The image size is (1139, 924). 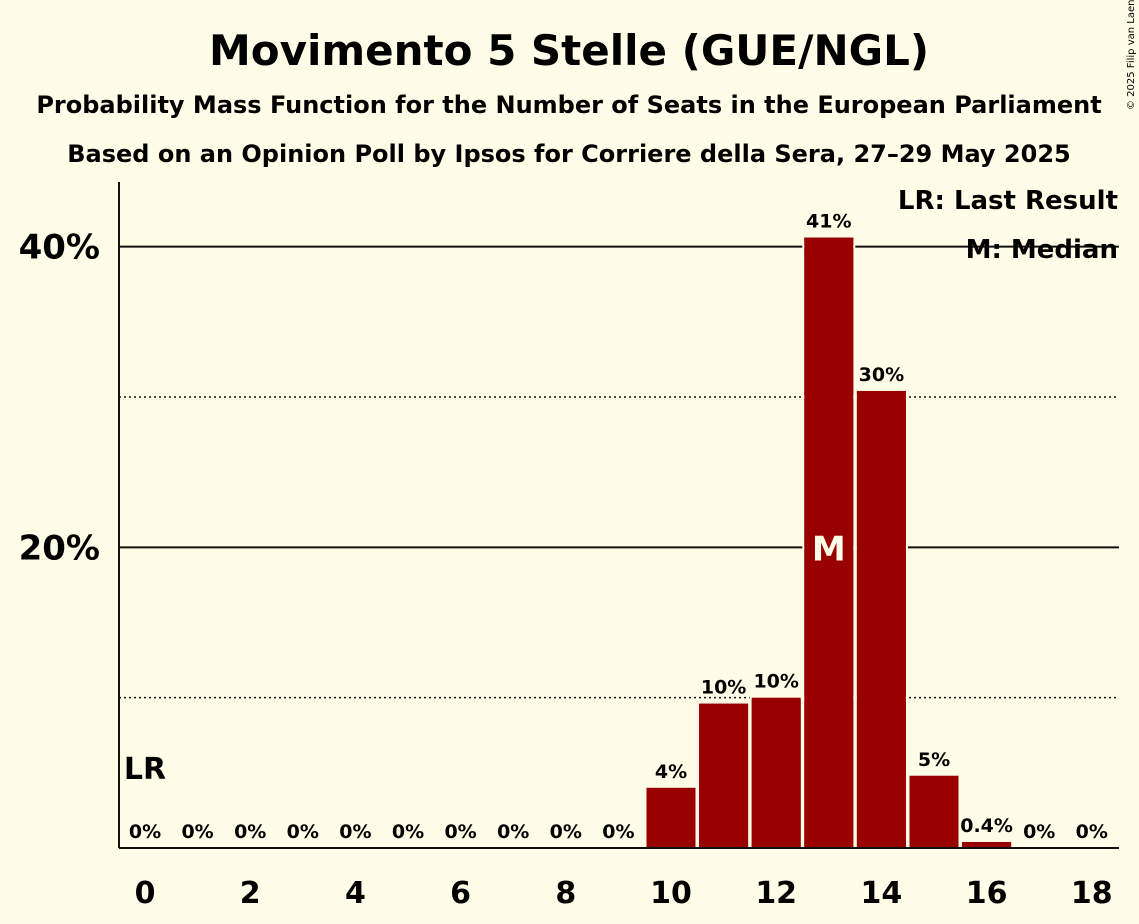 What do you see at coordinates (882, 893) in the screenshot?
I see `x-tick-label: 14` at bounding box center [882, 893].